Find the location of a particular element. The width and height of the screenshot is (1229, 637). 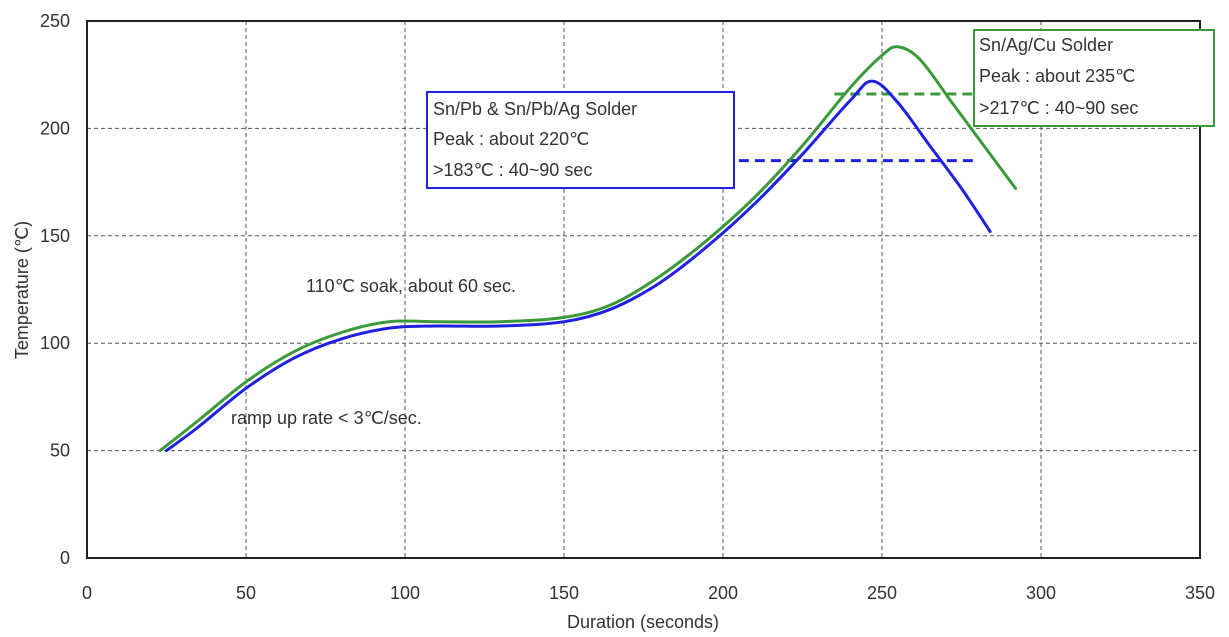

y-tick-label: 250 is located at coordinates (55, 21).